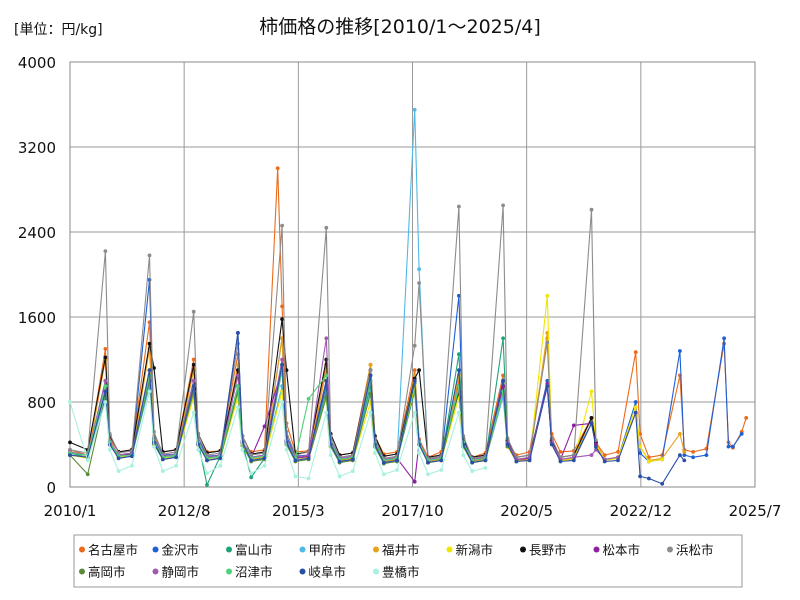 The image size is (800, 600). What do you see at coordinates (37, 233) in the screenshot?
I see `y-tick-label: 2400` at bounding box center [37, 233].